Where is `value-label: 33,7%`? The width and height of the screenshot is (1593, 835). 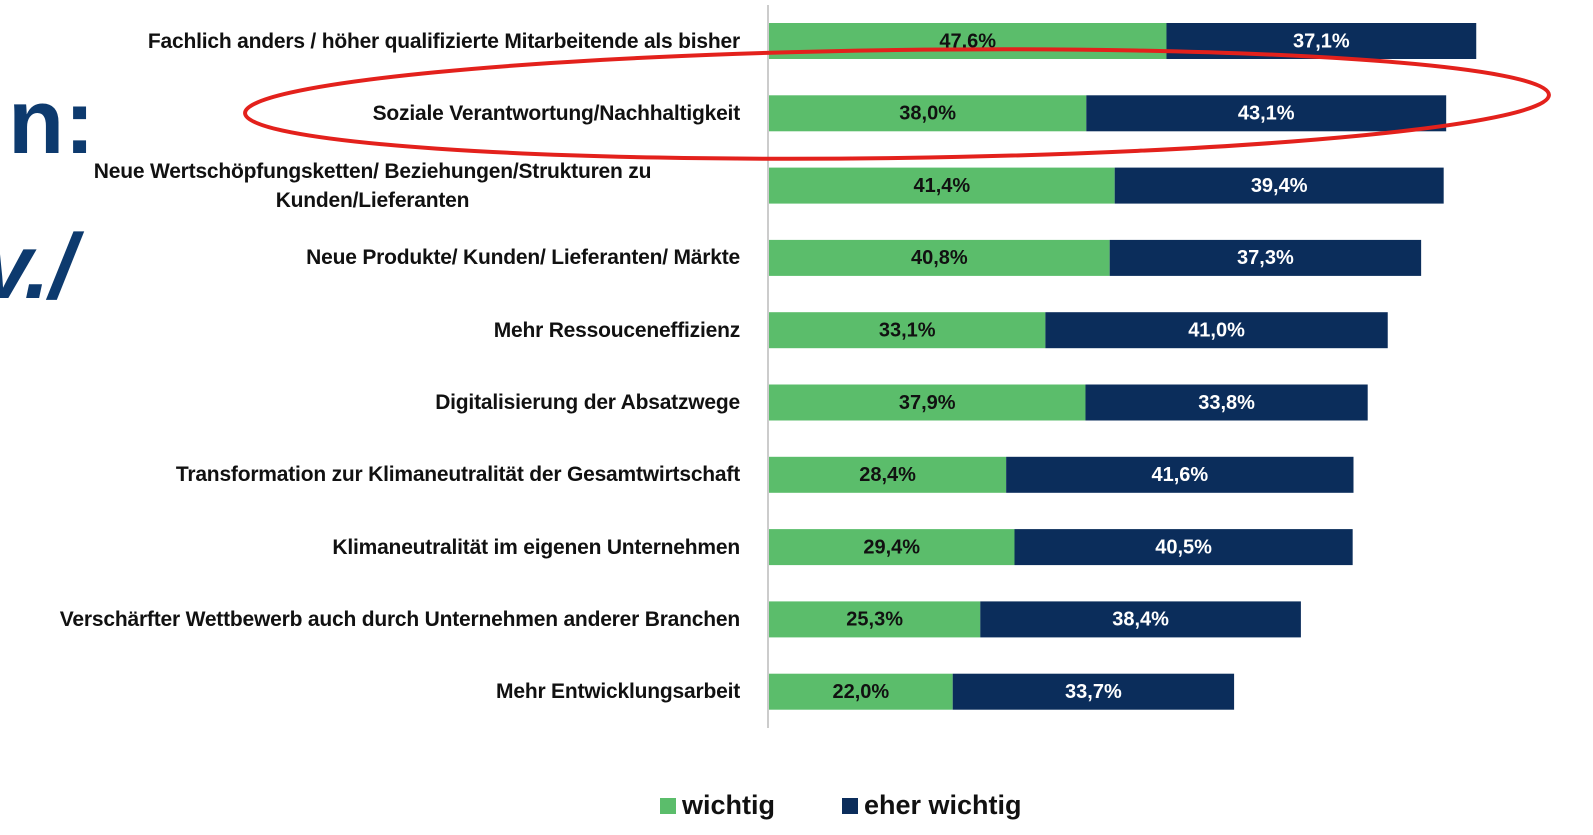
value-label: 33,7% is located at coordinates (1093, 692).